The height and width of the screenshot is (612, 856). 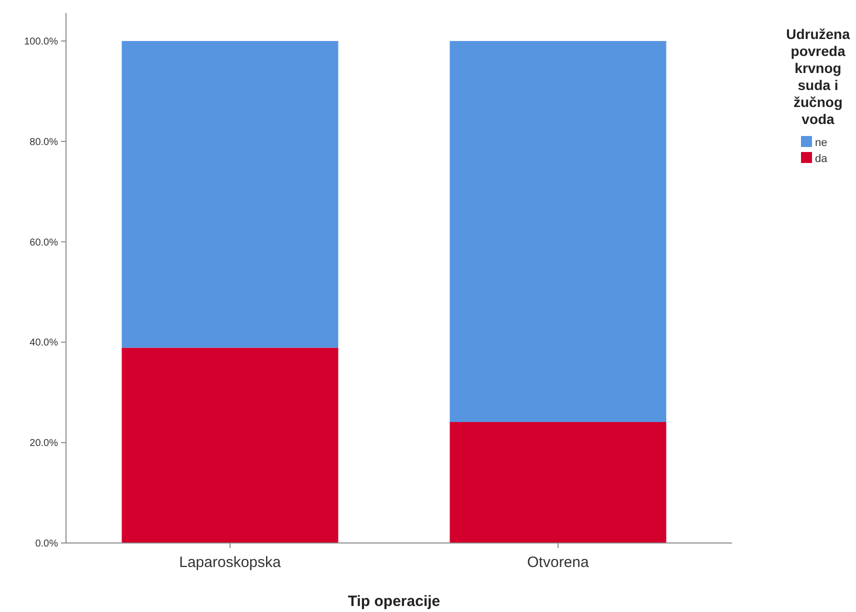 I want to click on legend-label: ne, so click(x=821, y=142).